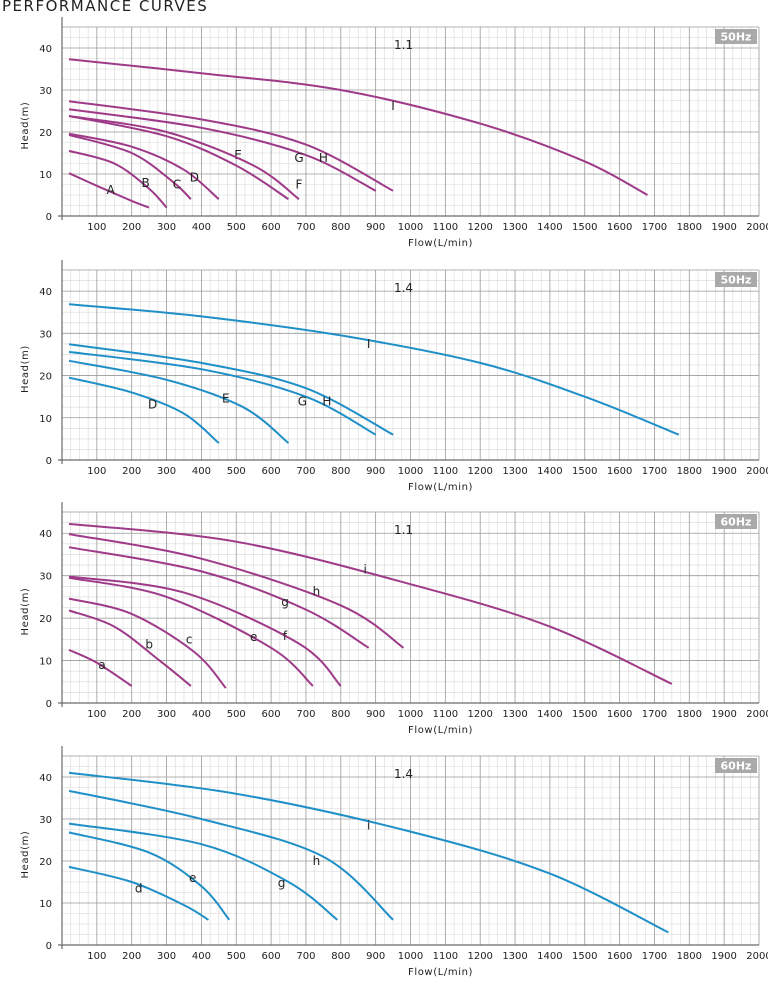  I want to click on curve-label-F: F, so click(299, 185).